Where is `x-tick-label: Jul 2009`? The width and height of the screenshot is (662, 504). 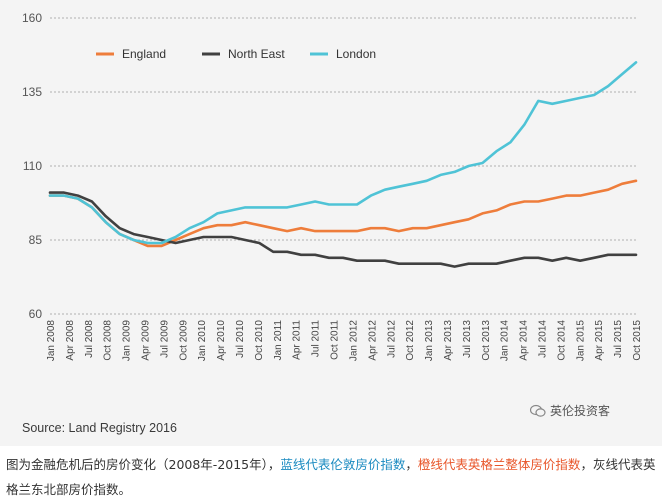 x-tick-label: Jul 2009 is located at coordinates (164, 339).